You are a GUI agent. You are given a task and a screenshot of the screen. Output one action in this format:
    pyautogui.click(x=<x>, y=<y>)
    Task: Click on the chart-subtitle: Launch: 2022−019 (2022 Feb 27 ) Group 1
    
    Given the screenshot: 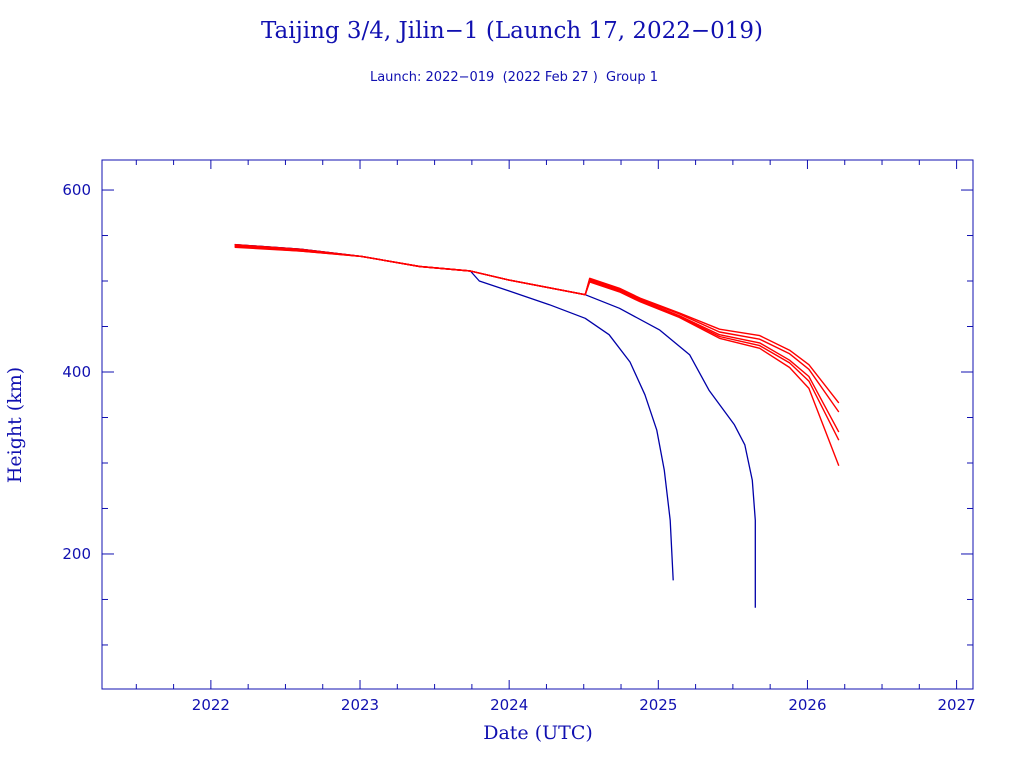 What is the action you would take?
    pyautogui.click(x=514, y=77)
    